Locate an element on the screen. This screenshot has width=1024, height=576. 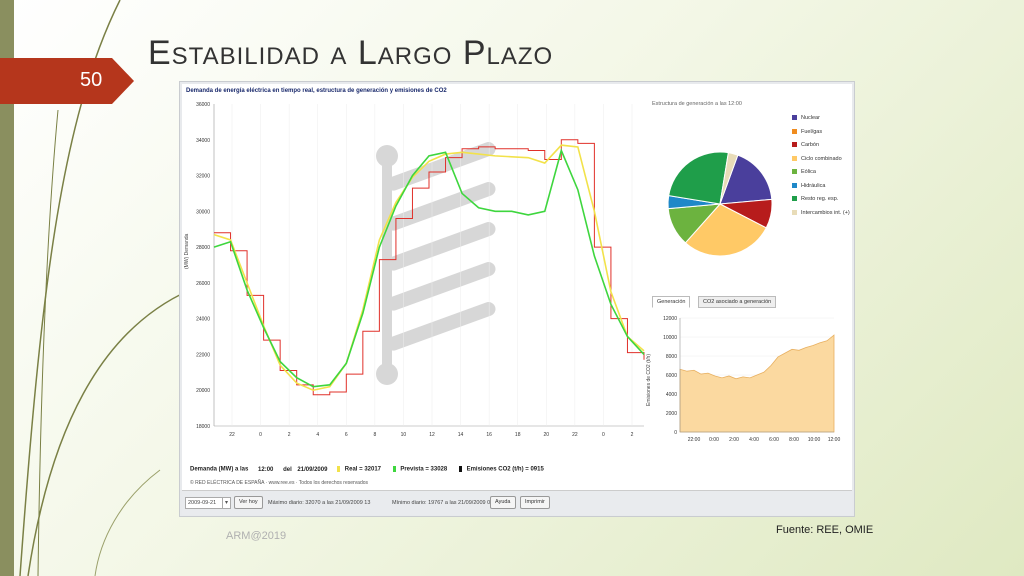
generation-pie-chart is located at coordinates (722, 204).